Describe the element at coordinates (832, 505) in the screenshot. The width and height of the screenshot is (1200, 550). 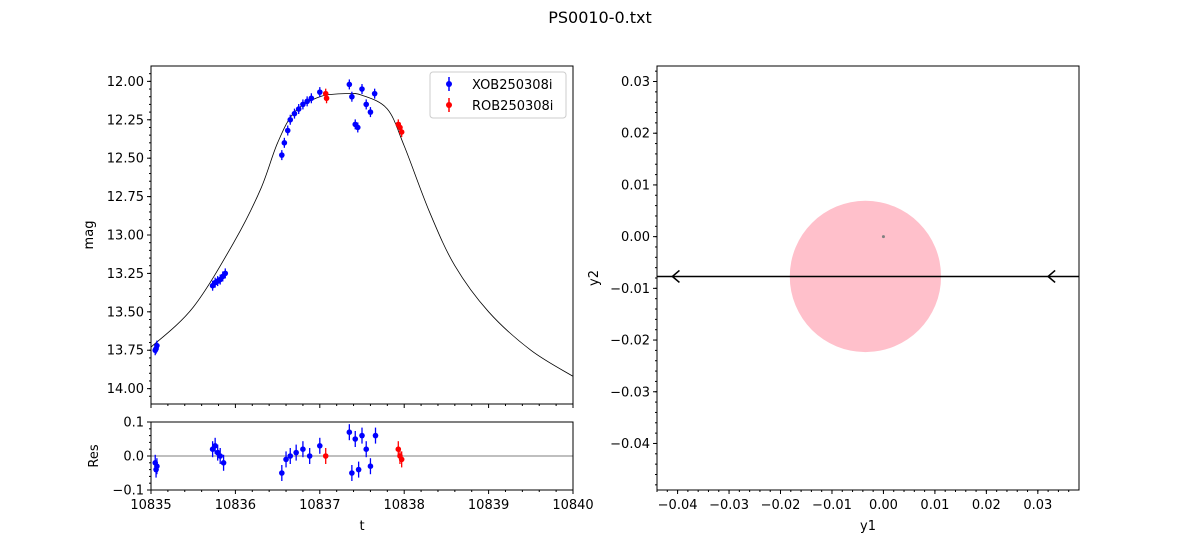
I see `trajectory-x-tick-label: −0.01` at that location.